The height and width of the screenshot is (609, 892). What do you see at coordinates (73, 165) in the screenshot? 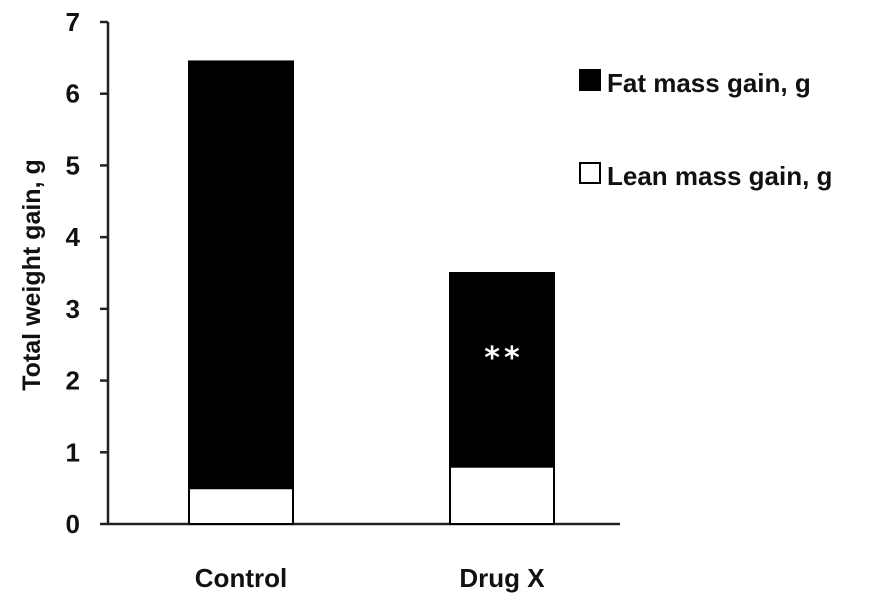
I see `y-tick-label: 5` at bounding box center [73, 165].